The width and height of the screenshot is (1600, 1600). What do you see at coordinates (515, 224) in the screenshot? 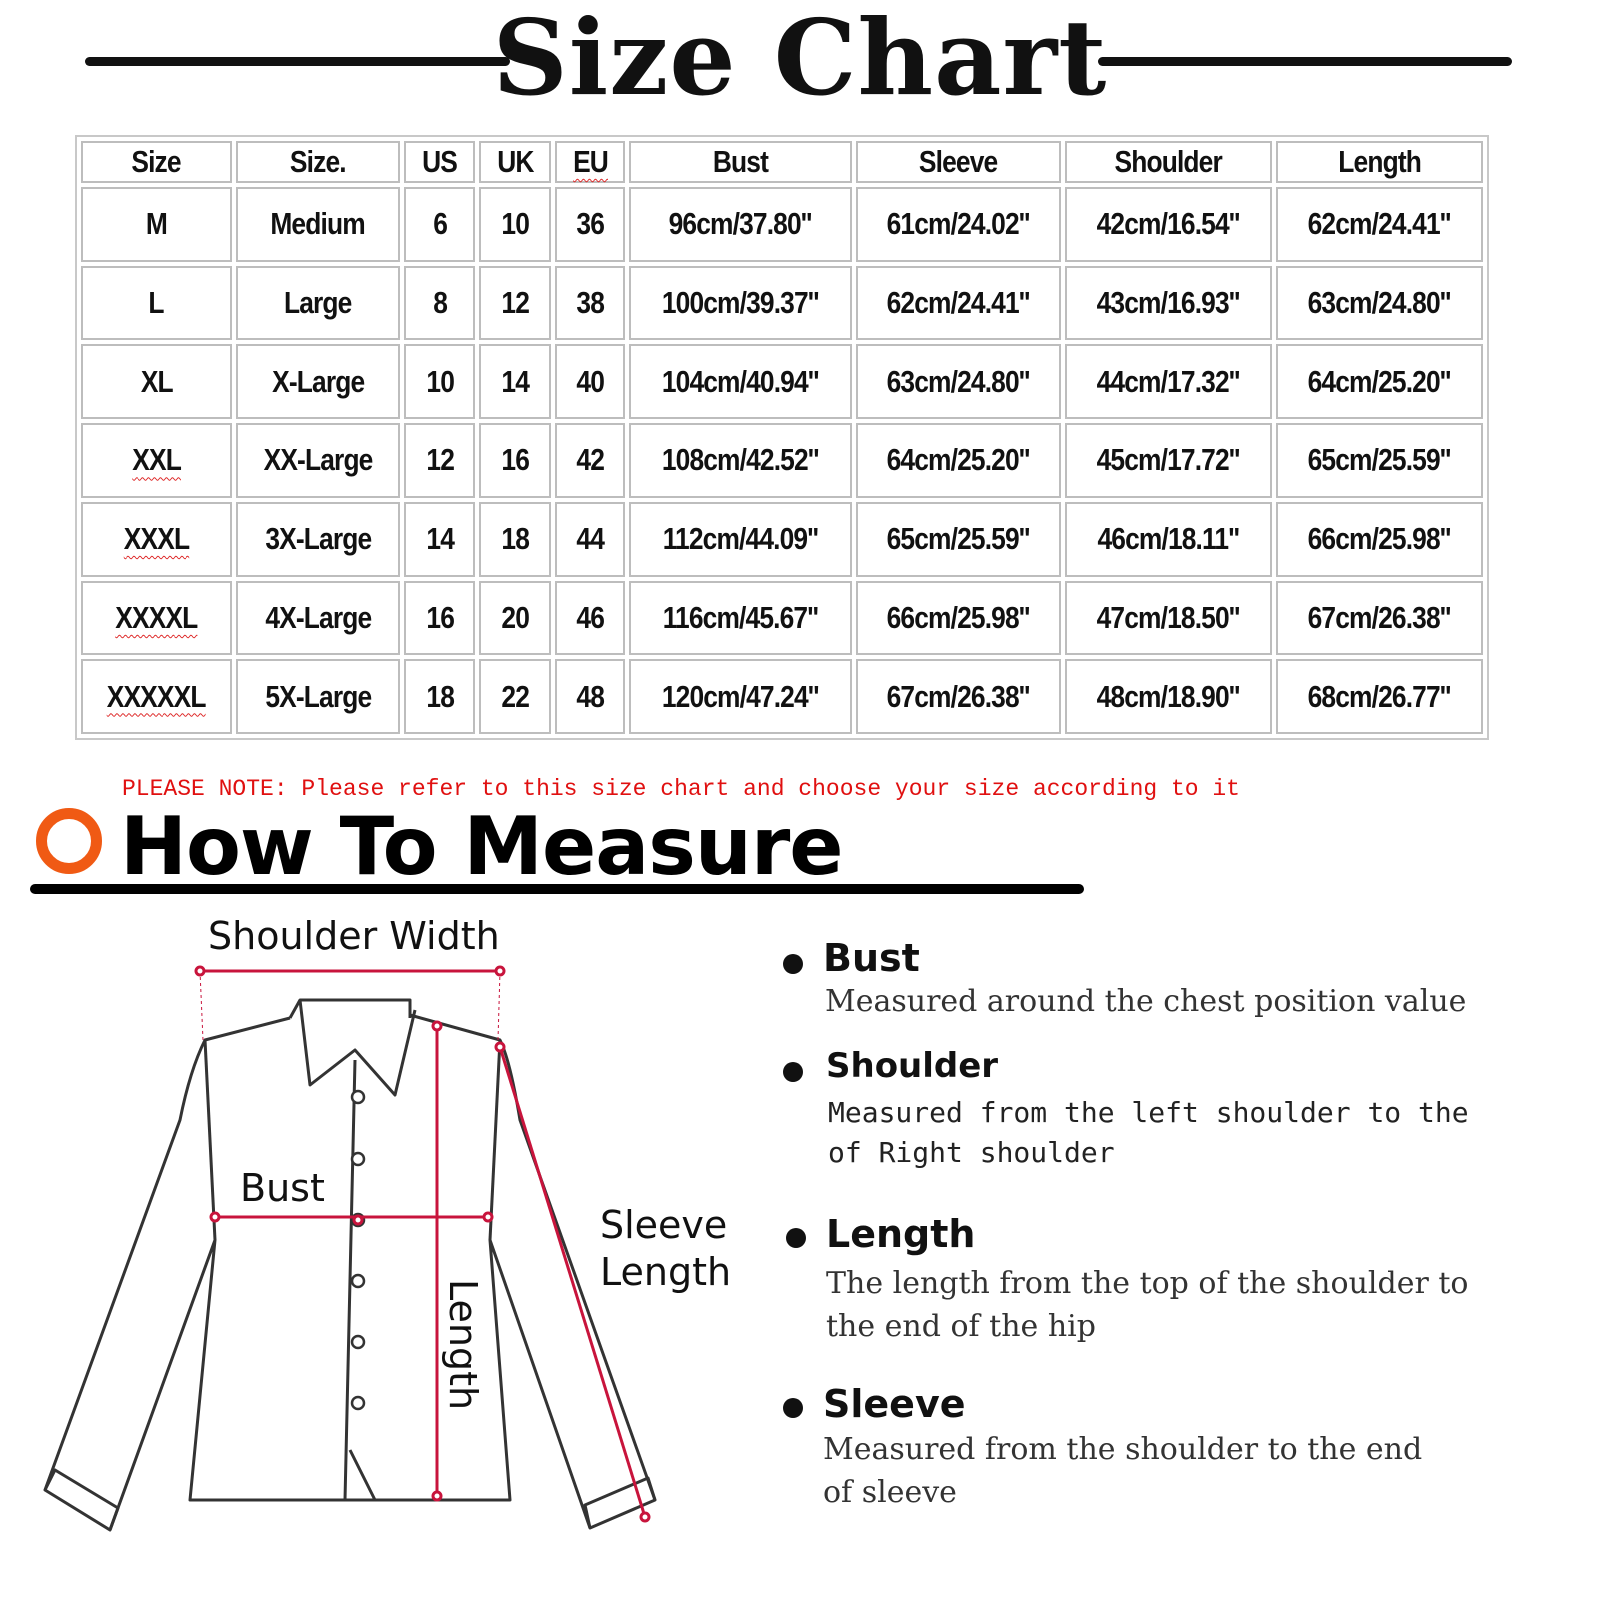
I see `cell-text: 10` at bounding box center [515, 224].